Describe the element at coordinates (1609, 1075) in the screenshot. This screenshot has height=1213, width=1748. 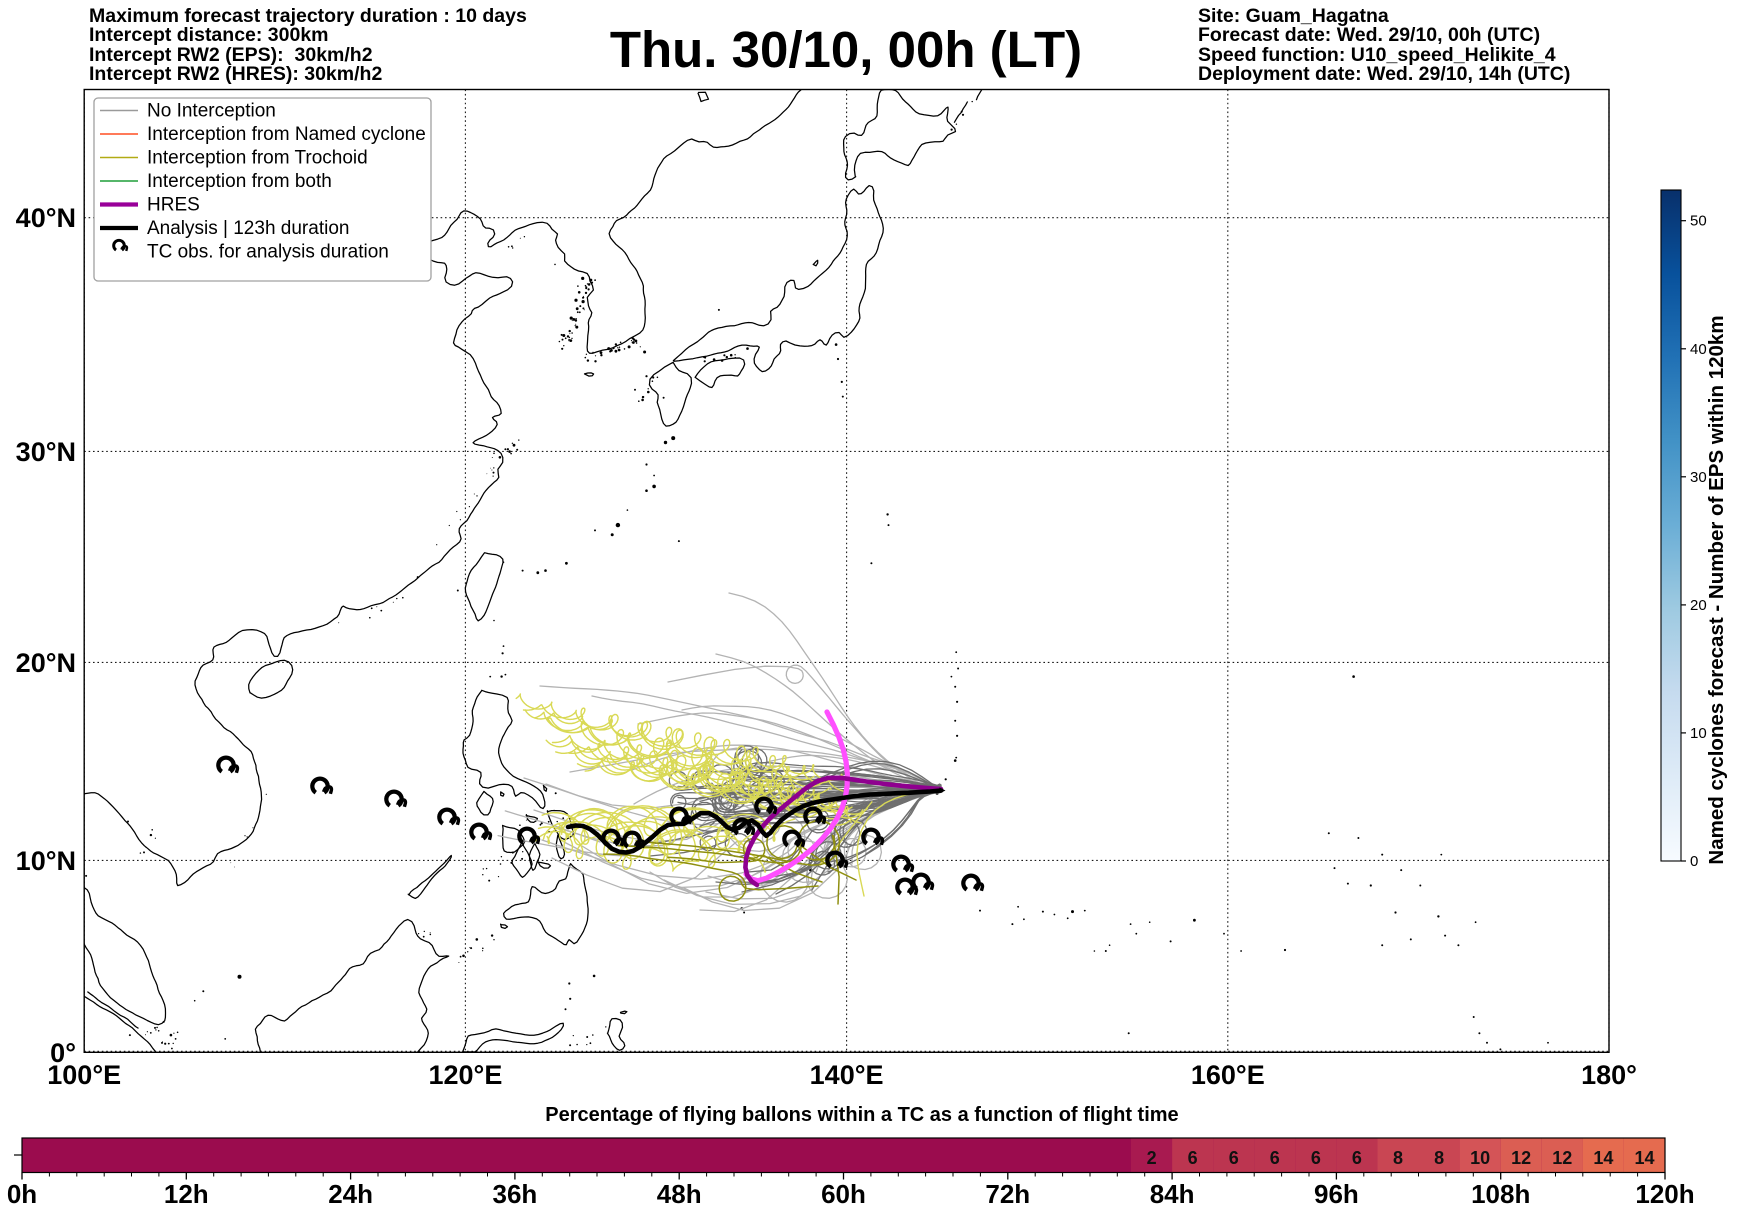
I see `svg-text: 180°` at that location.